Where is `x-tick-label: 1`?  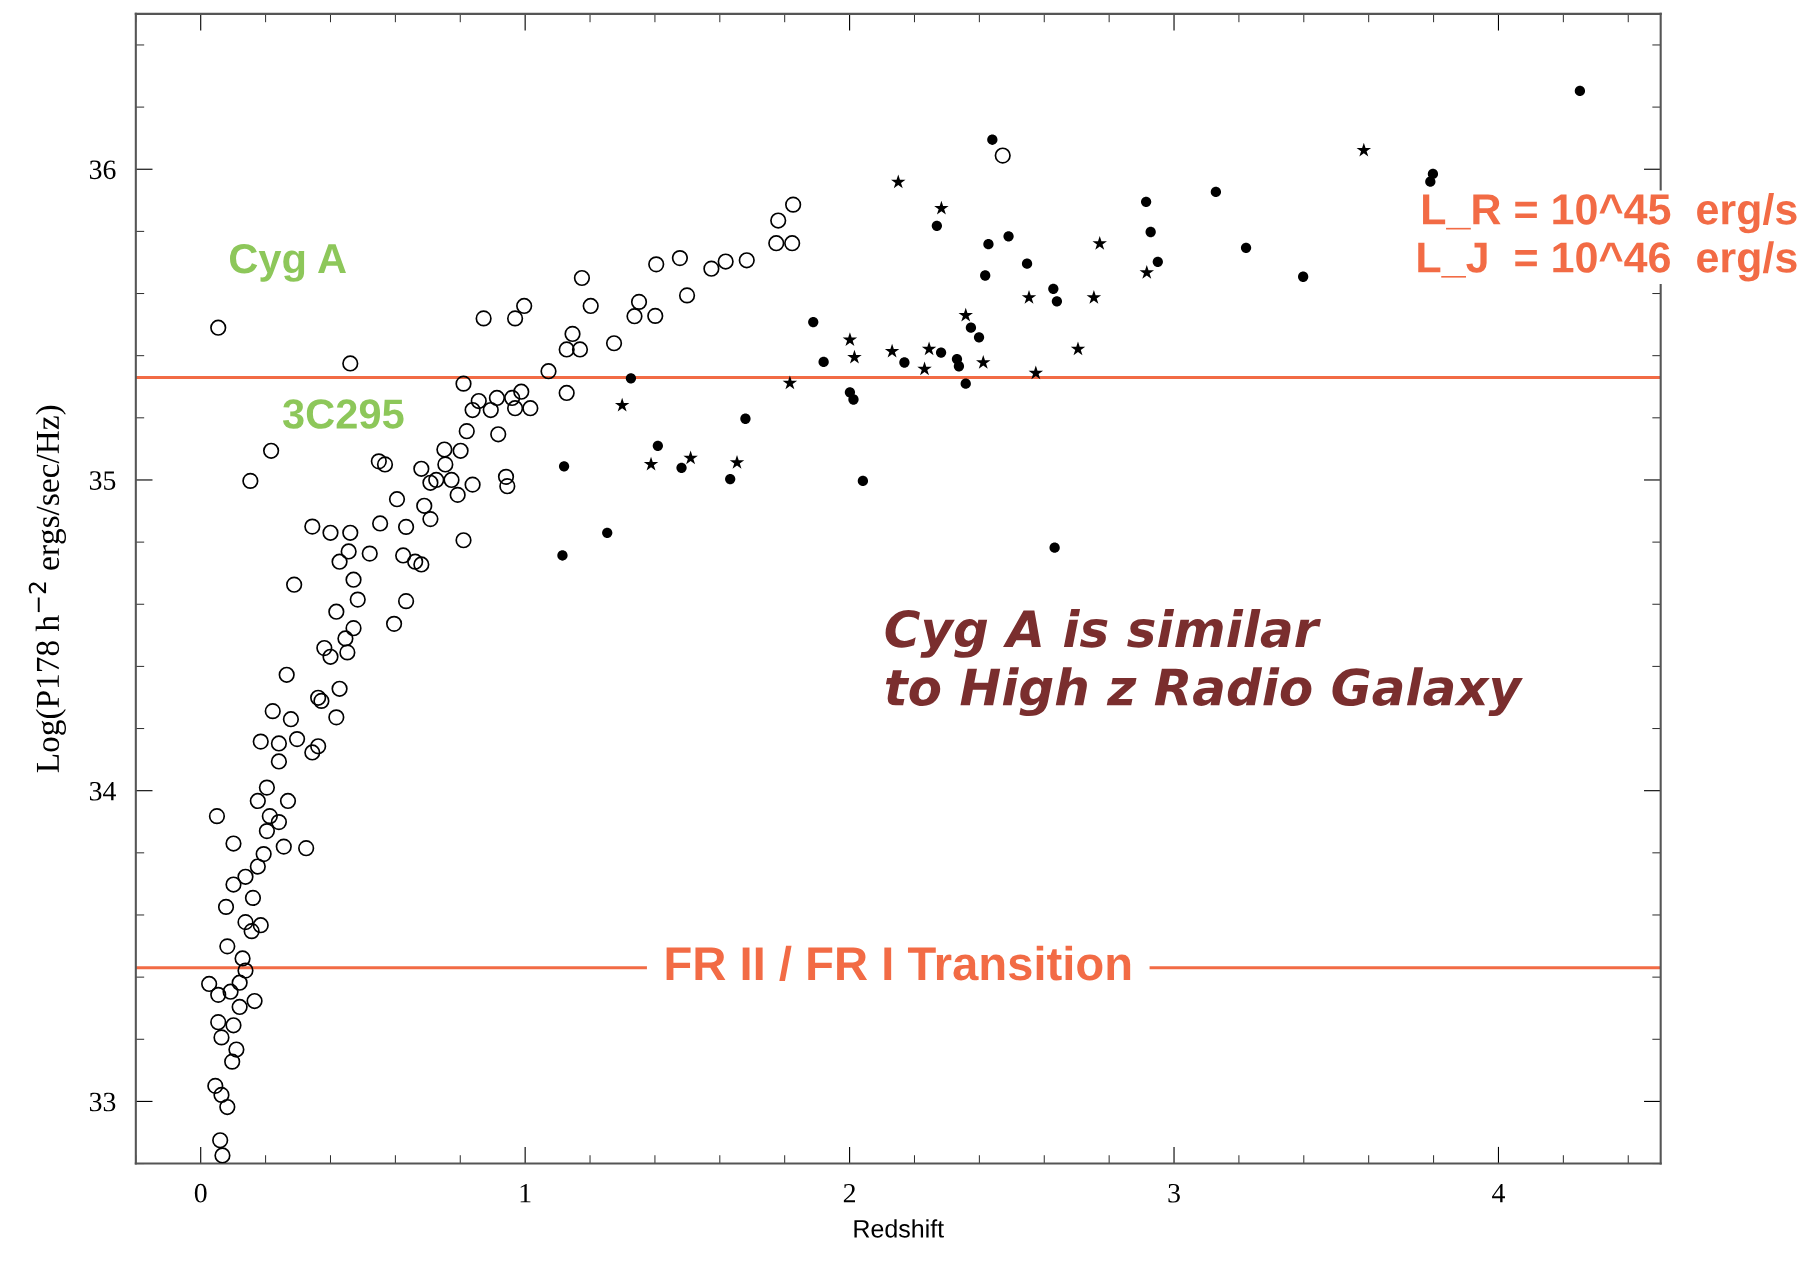
x-tick-label: 1 is located at coordinates (525, 1193).